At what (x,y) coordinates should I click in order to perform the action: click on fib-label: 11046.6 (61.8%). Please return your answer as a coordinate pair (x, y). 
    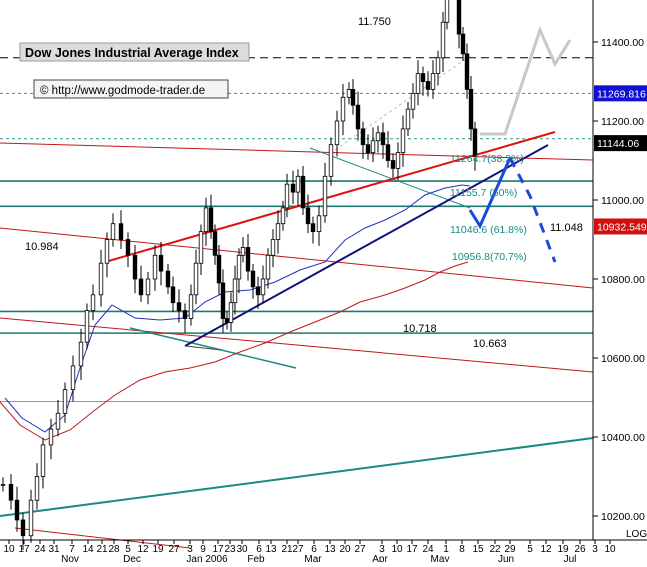
    Looking at the image, I should click on (488, 230).